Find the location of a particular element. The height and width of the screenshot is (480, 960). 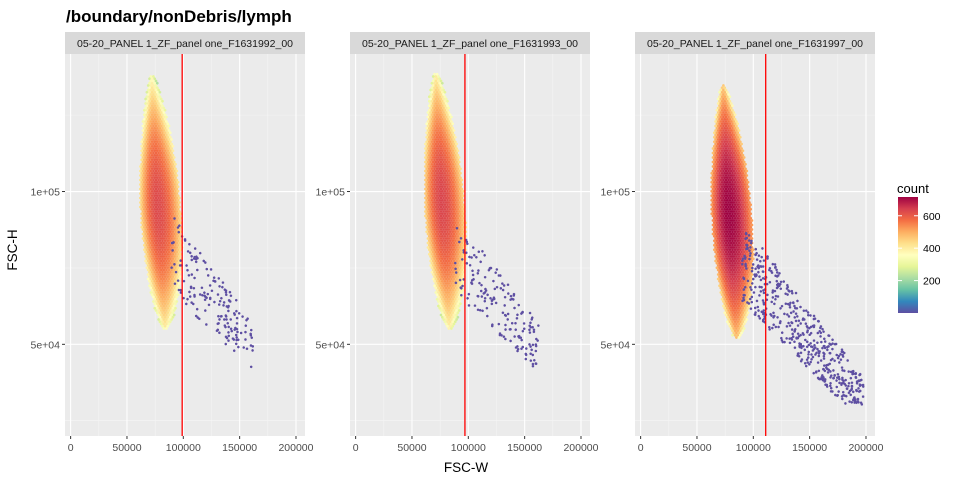

colorbar-tick-label: 400 is located at coordinates (932, 249).